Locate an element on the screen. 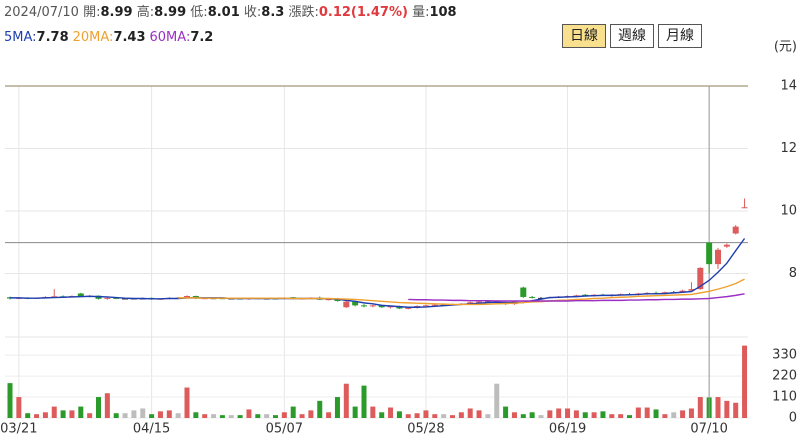 The image size is (801, 440). period-buttons: 日線 週線 月線 is located at coordinates (632, 36).